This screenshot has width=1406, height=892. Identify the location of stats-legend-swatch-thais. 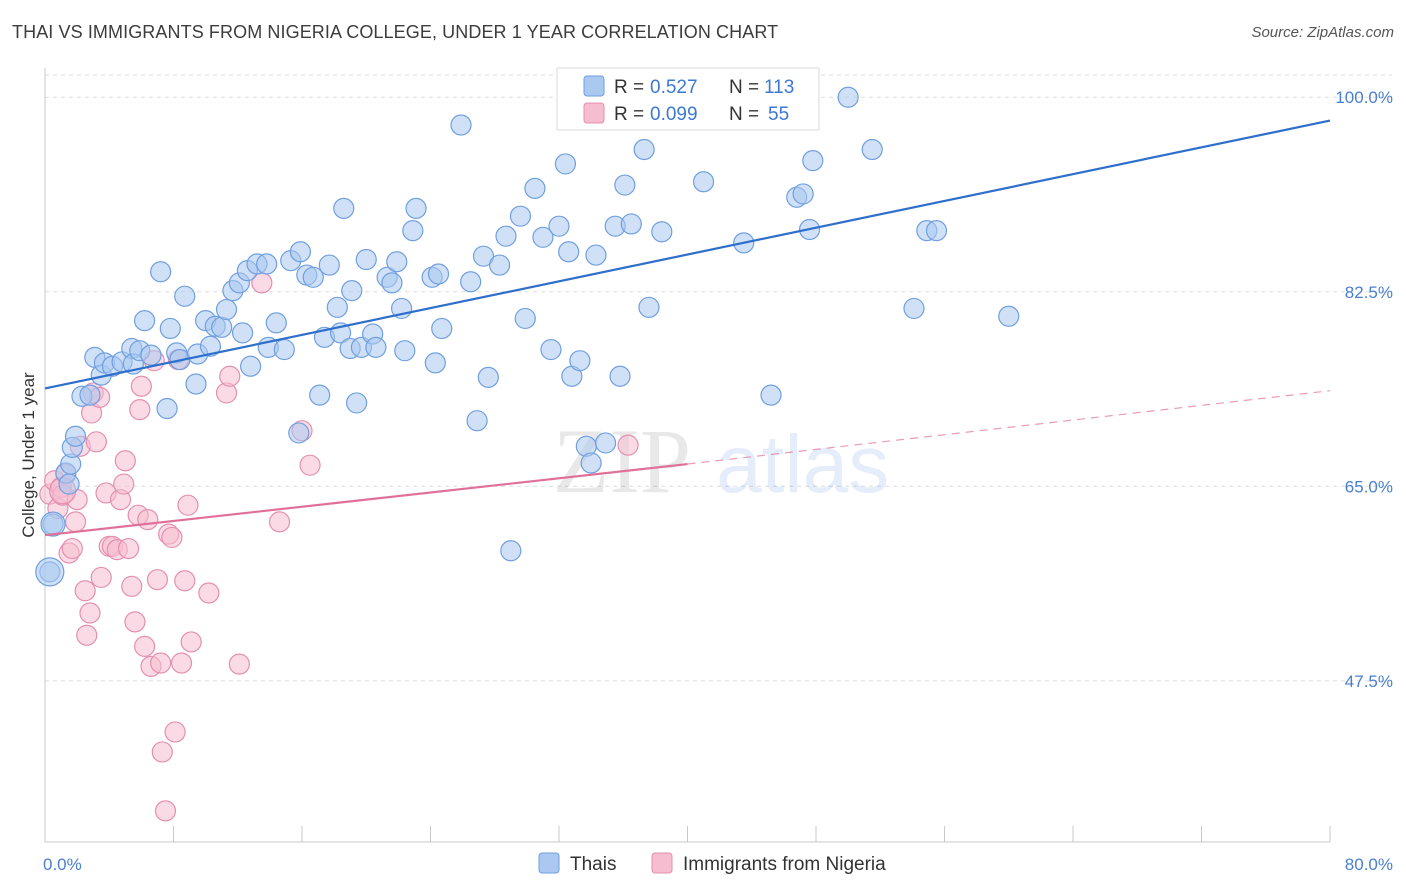
(594, 86).